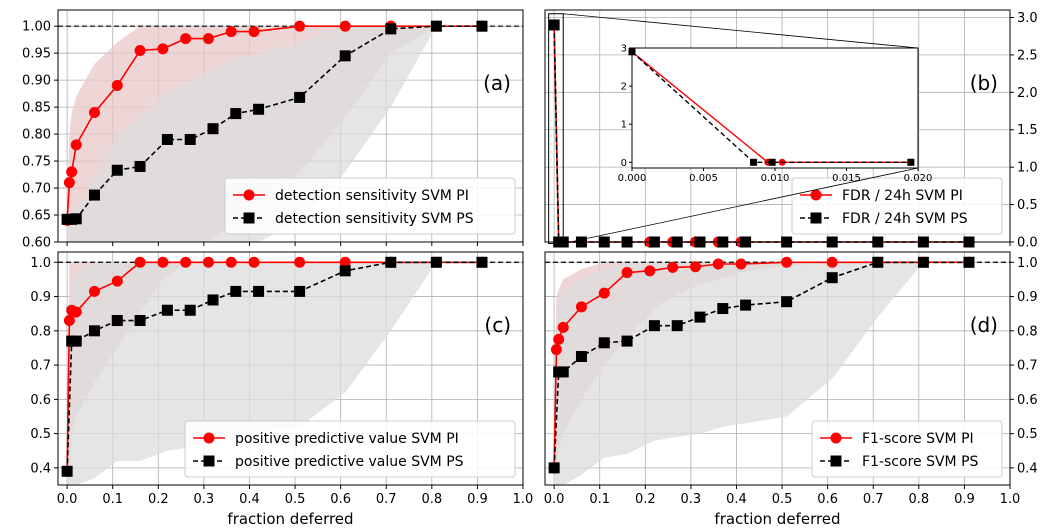 This screenshot has width=1057, height=529. Describe the element at coordinates (1027, 243) in the screenshot. I see `ytick-label: 0.0` at that location.